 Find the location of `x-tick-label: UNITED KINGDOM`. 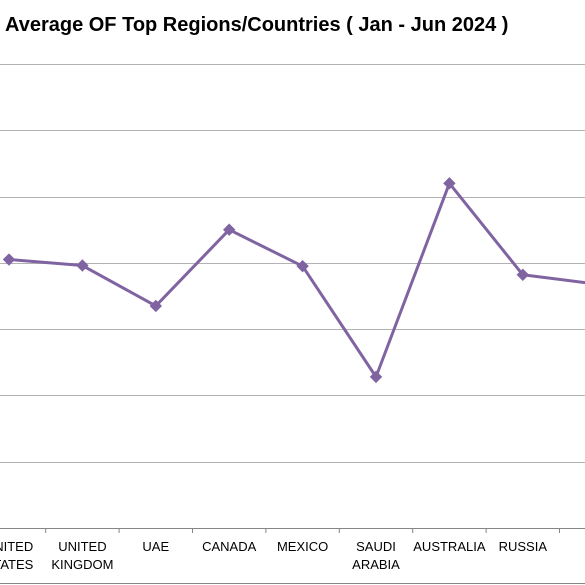

x-tick-label: UNITED KINGDOM is located at coordinates (82, 555).